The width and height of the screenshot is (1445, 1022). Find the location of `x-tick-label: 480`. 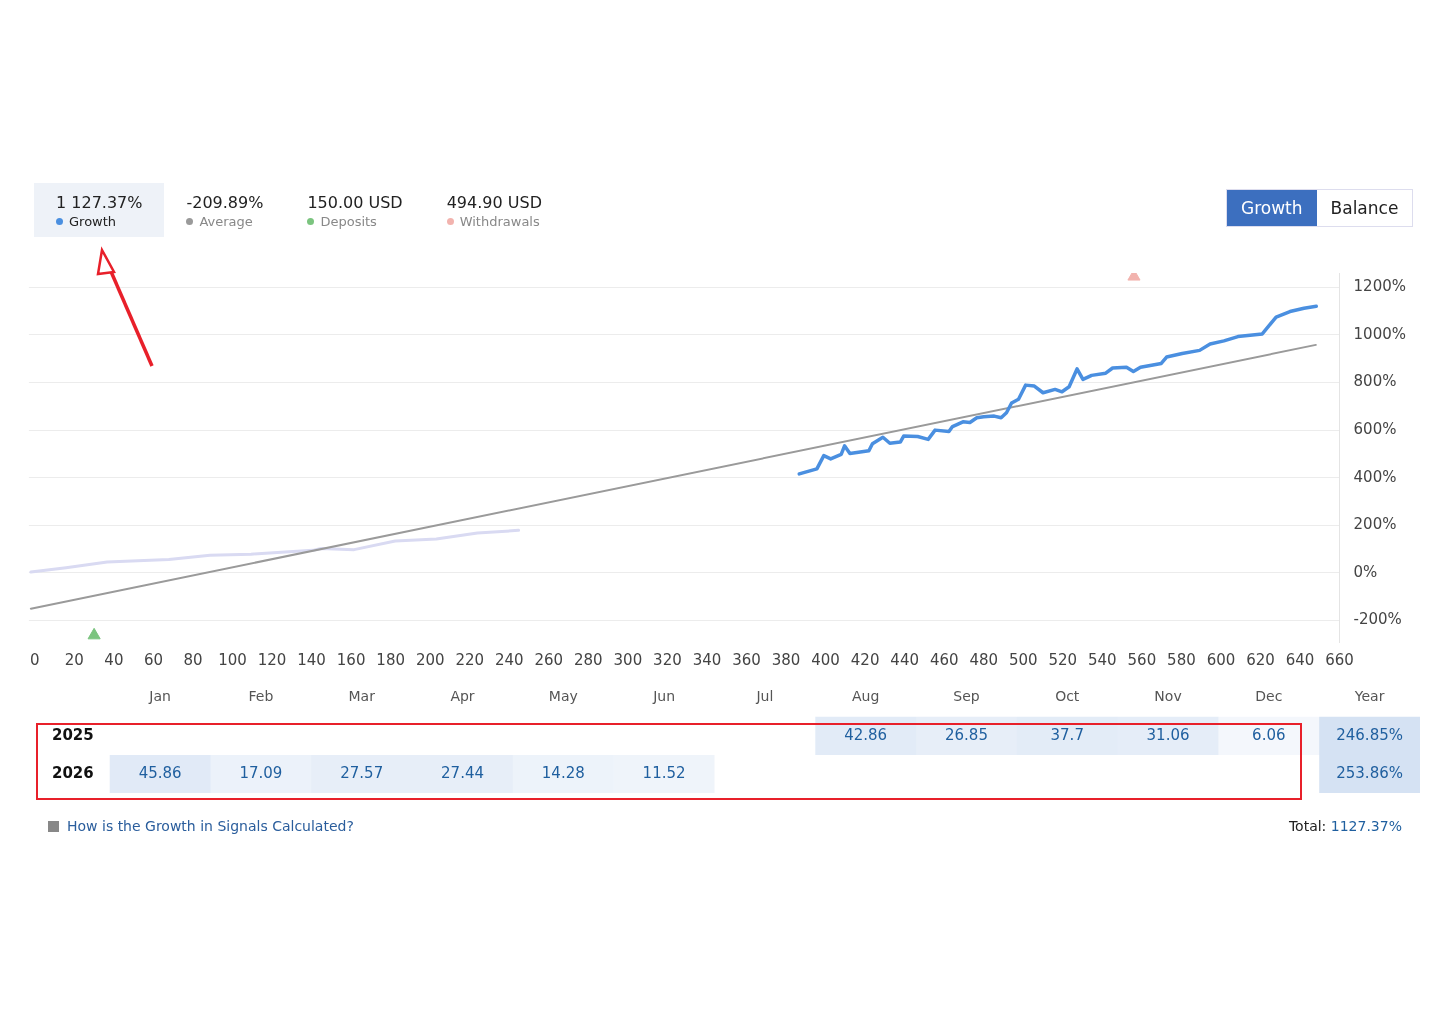

x-tick-label: 480 is located at coordinates (984, 659).